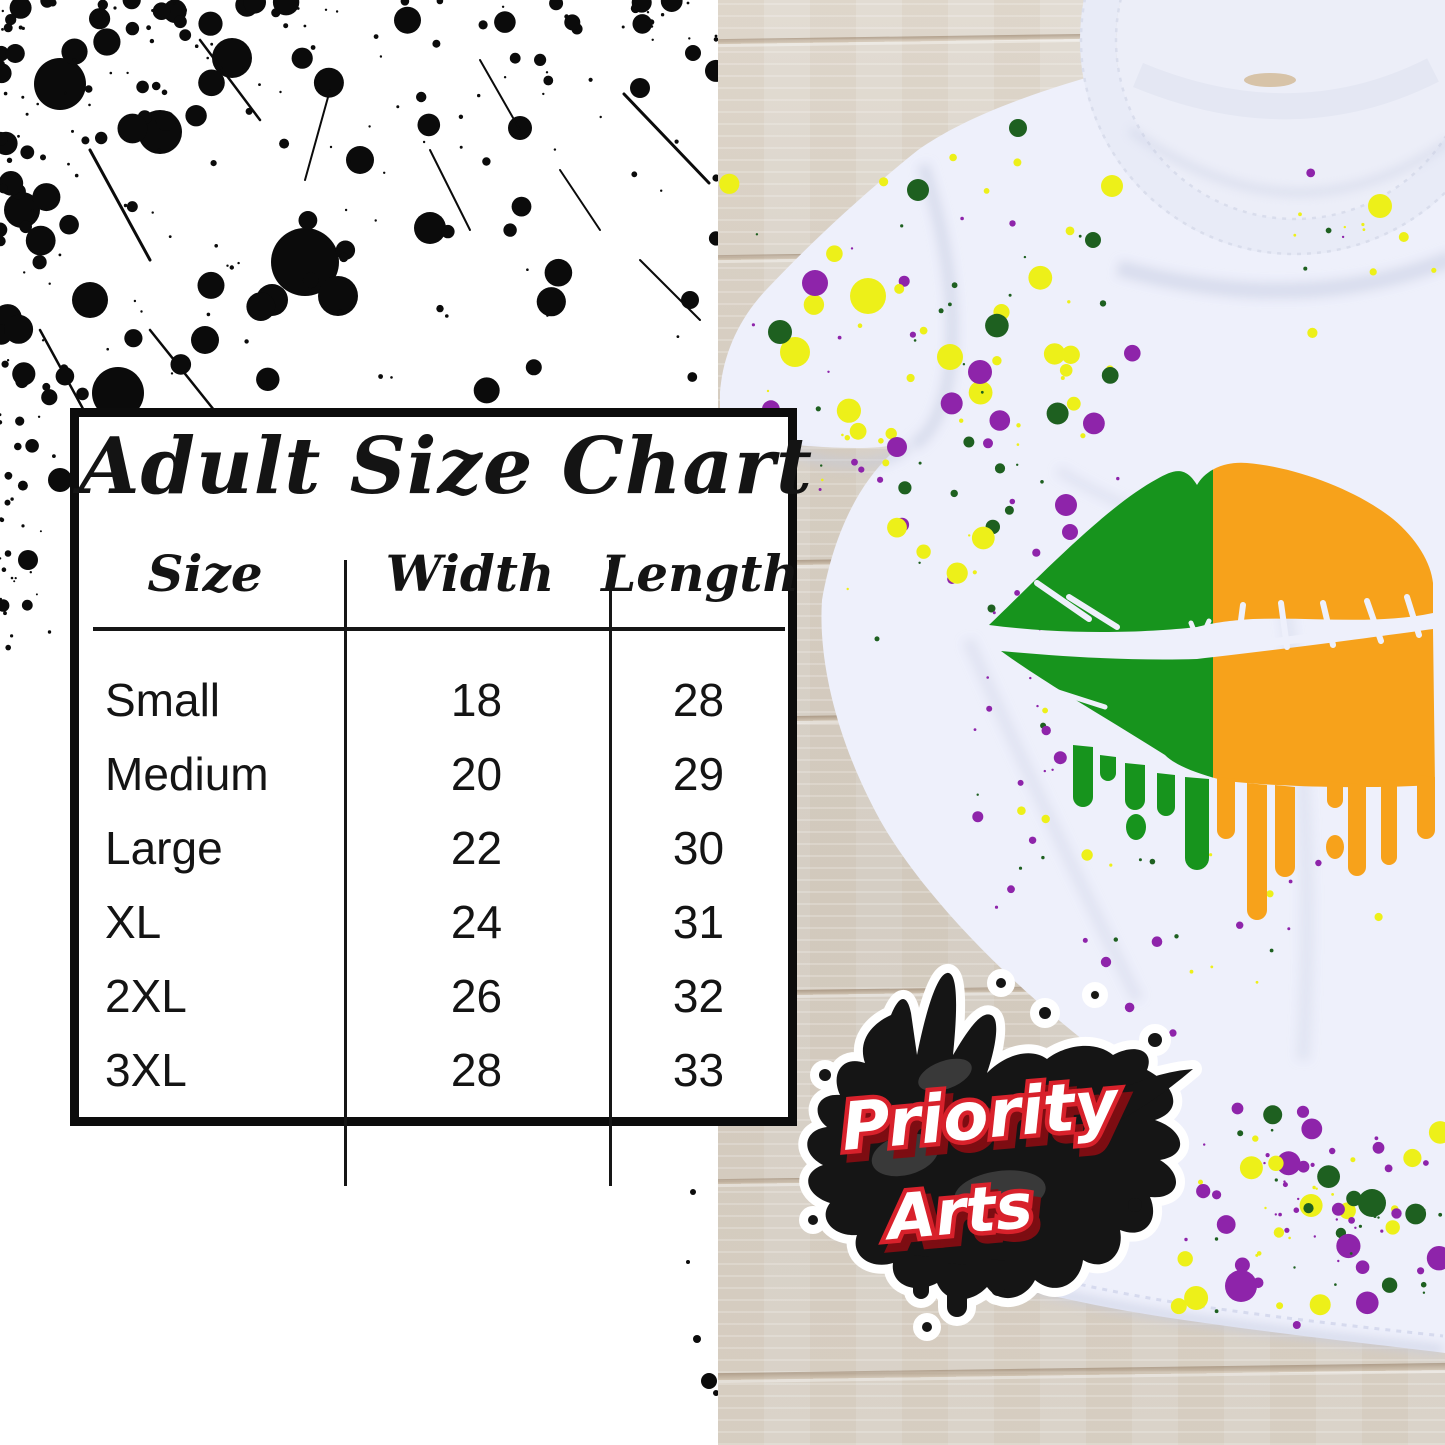 This screenshot has width=1445, height=1445. I want to click on size-cell: Small, so click(163, 700).